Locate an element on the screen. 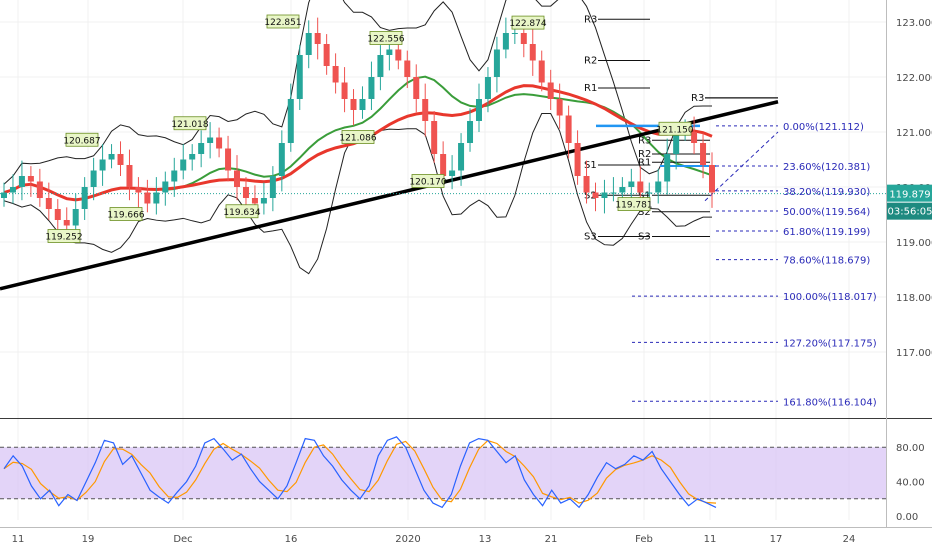 This screenshot has height=550, width=932. x-tick-label: 19 is located at coordinates (88, 539).